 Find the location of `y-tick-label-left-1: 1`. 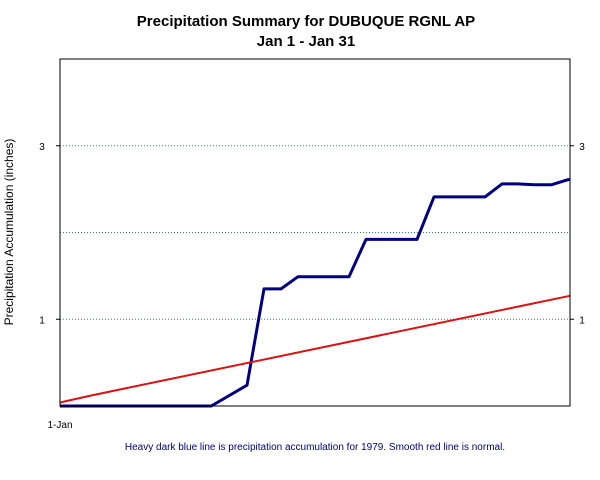

y-tick-label-left-1: 1 is located at coordinates (42, 320).